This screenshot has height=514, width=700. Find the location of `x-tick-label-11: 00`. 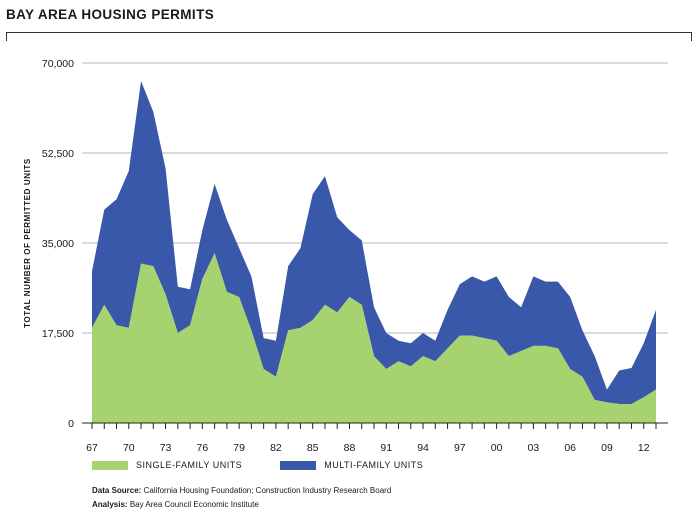

x-tick-label-11: 00 is located at coordinates (497, 448).